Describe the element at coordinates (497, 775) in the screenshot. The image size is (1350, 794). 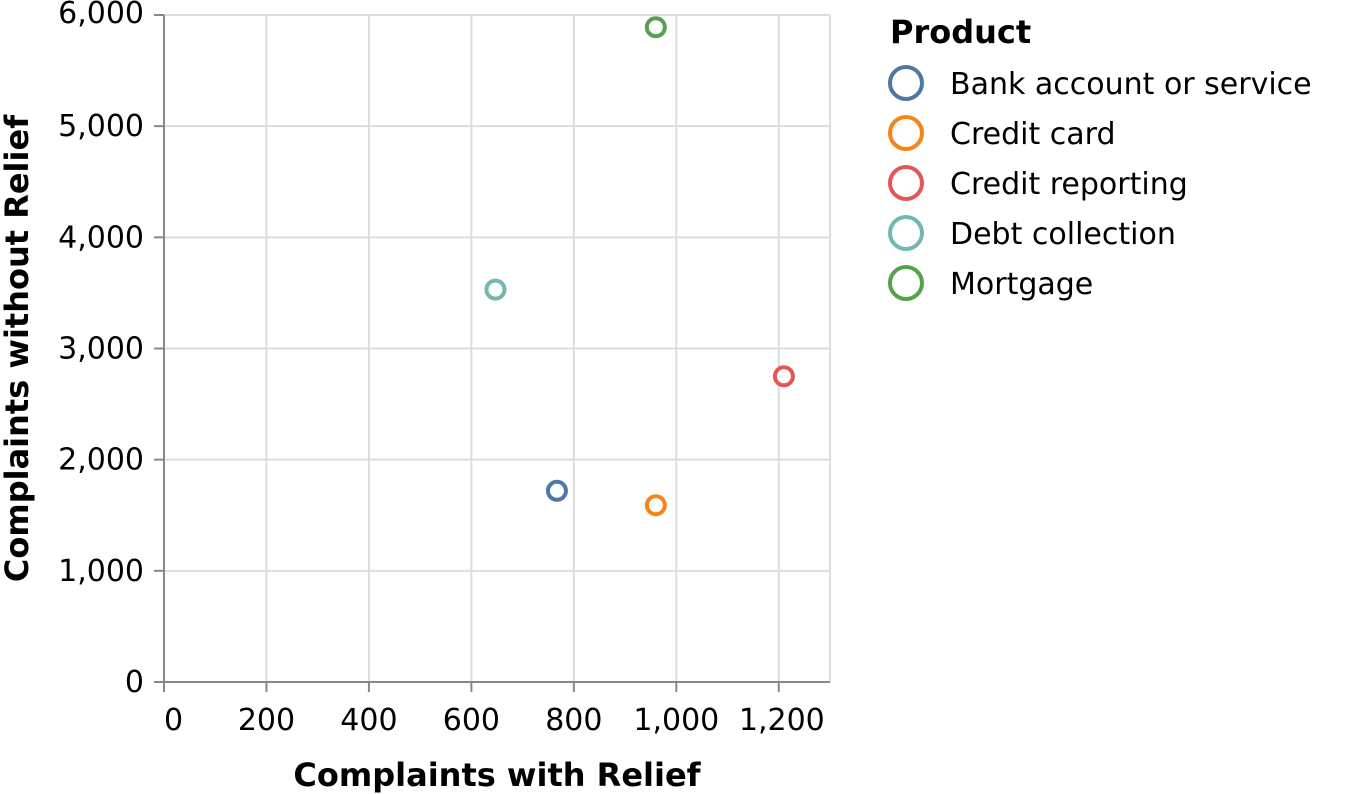
I see `x-axis-title: Complaints with Relief` at that location.